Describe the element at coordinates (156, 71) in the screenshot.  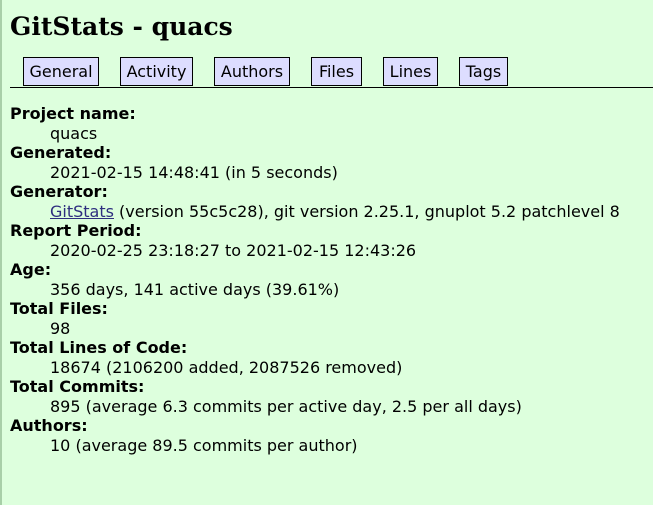
I see `tab-activity: Activity` at that location.